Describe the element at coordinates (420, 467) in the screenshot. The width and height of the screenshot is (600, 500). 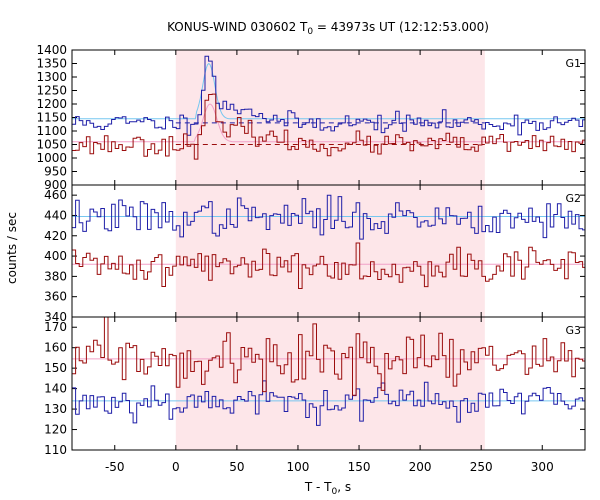
I see `x-tick-label: 200` at that location.